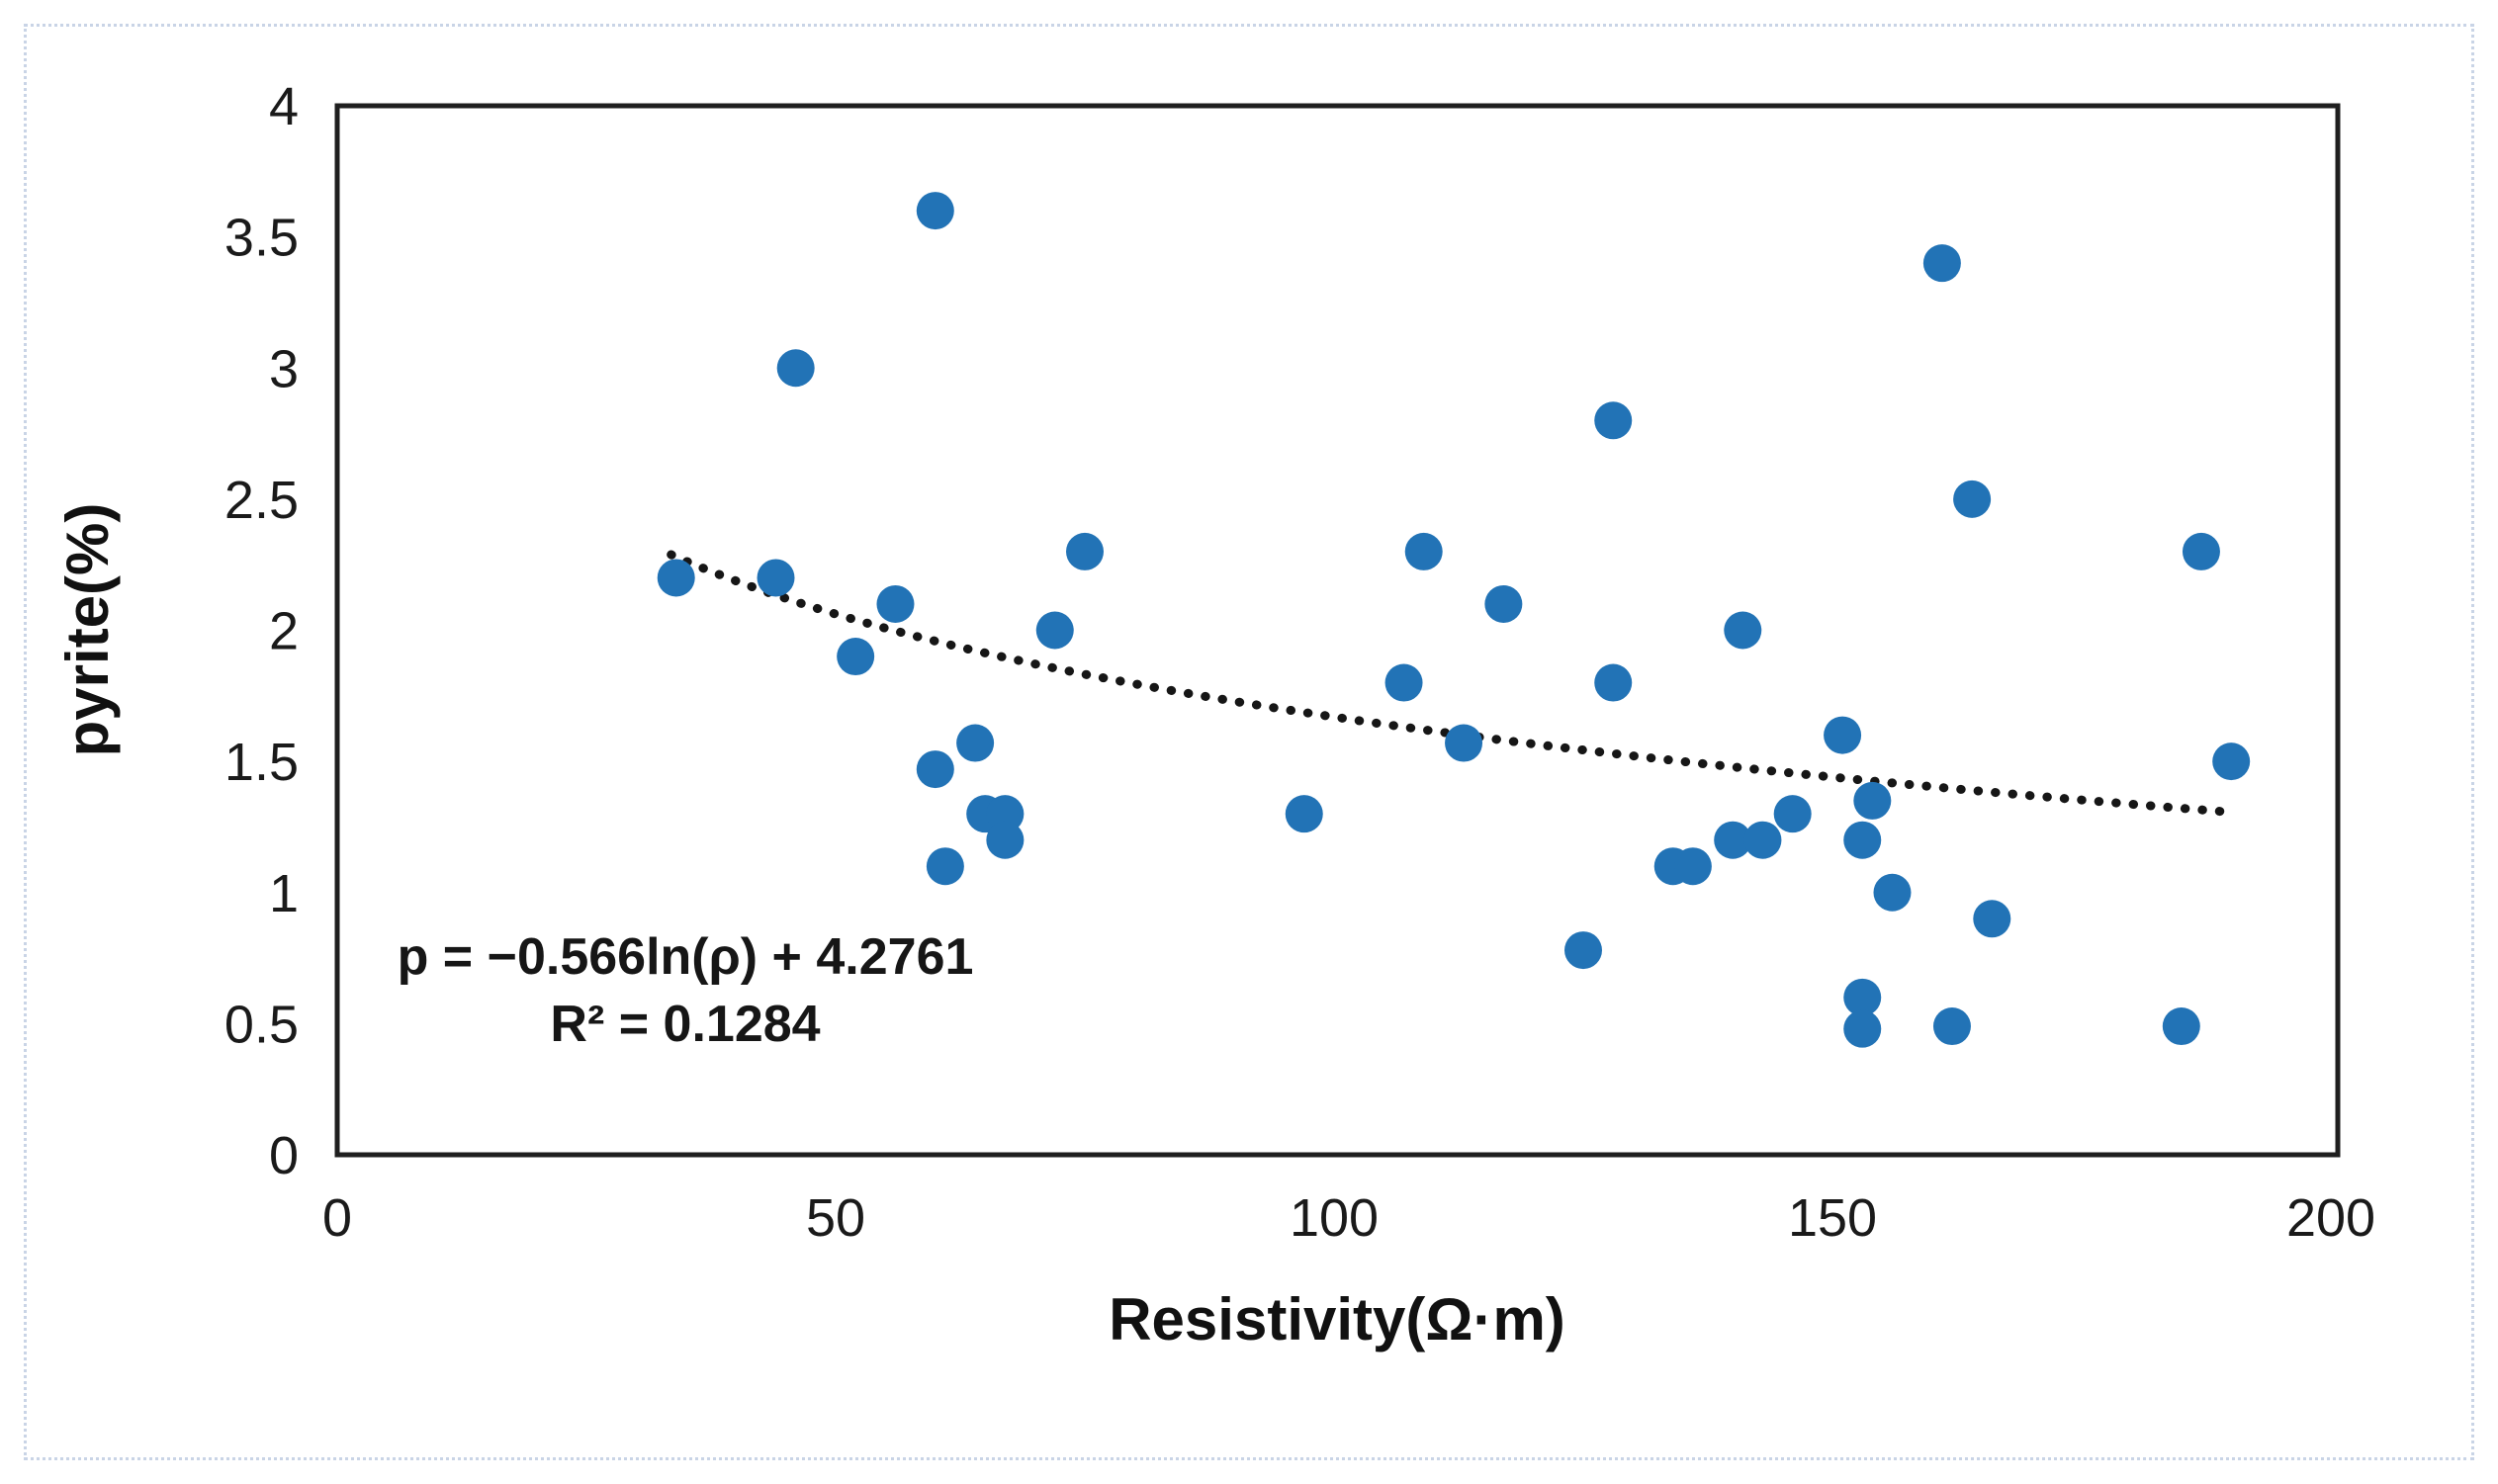 The image size is (2498, 1484). Describe the element at coordinates (261, 1024) in the screenshot. I see `y-tick-label: 0.5` at that location.